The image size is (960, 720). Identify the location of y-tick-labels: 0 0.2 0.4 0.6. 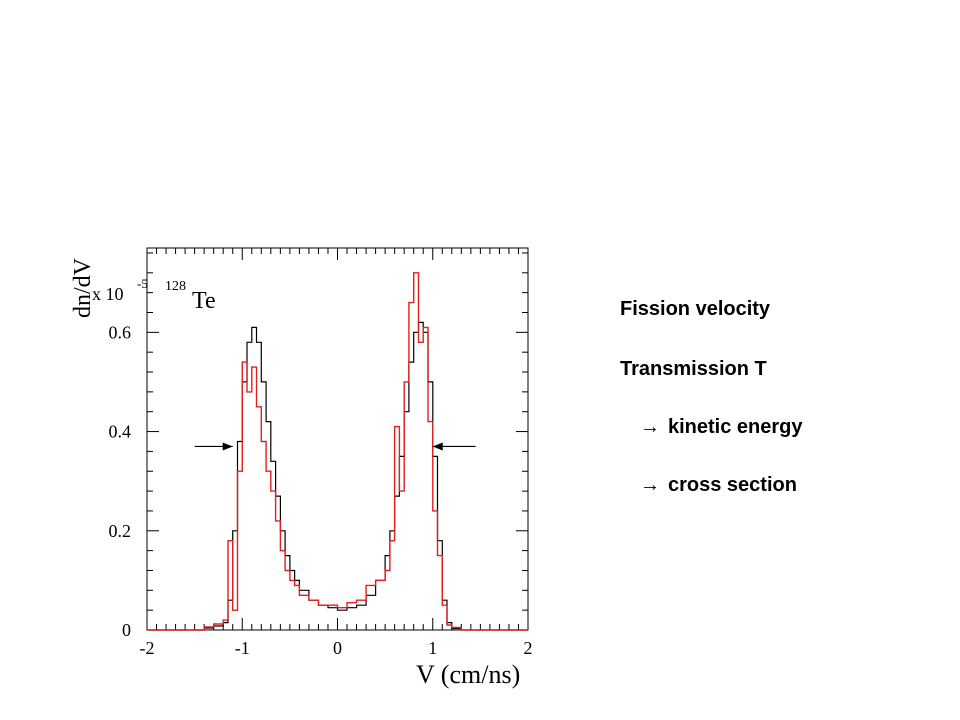
(120, 481).